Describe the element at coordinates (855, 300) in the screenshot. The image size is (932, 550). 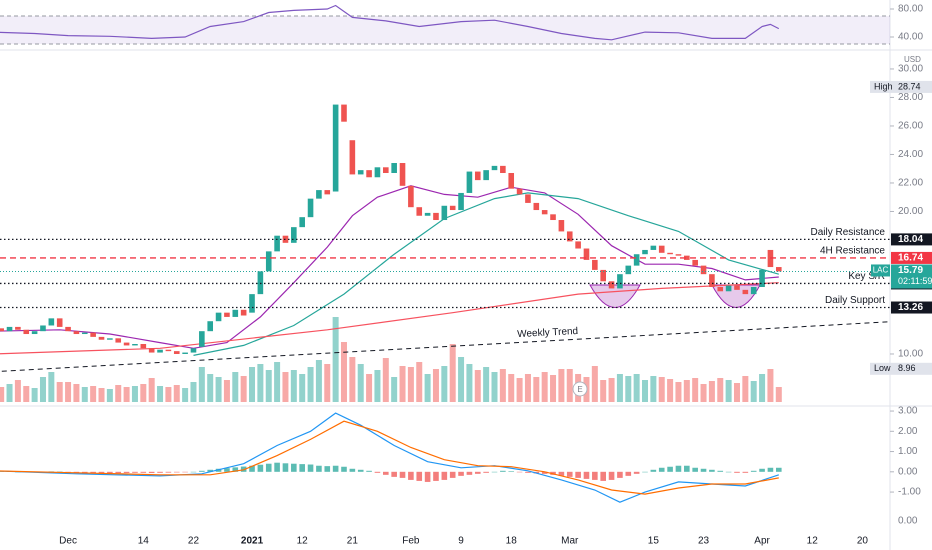
I see `level-label: Daily Support` at that location.